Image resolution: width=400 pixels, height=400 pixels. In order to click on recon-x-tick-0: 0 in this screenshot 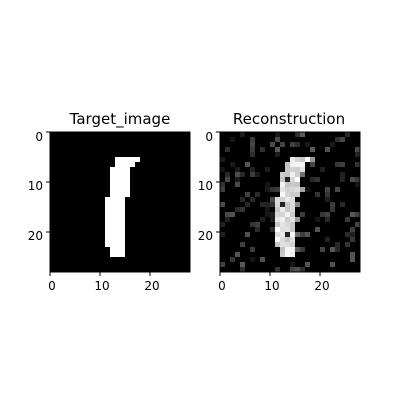, I will do `click(222, 286)`.